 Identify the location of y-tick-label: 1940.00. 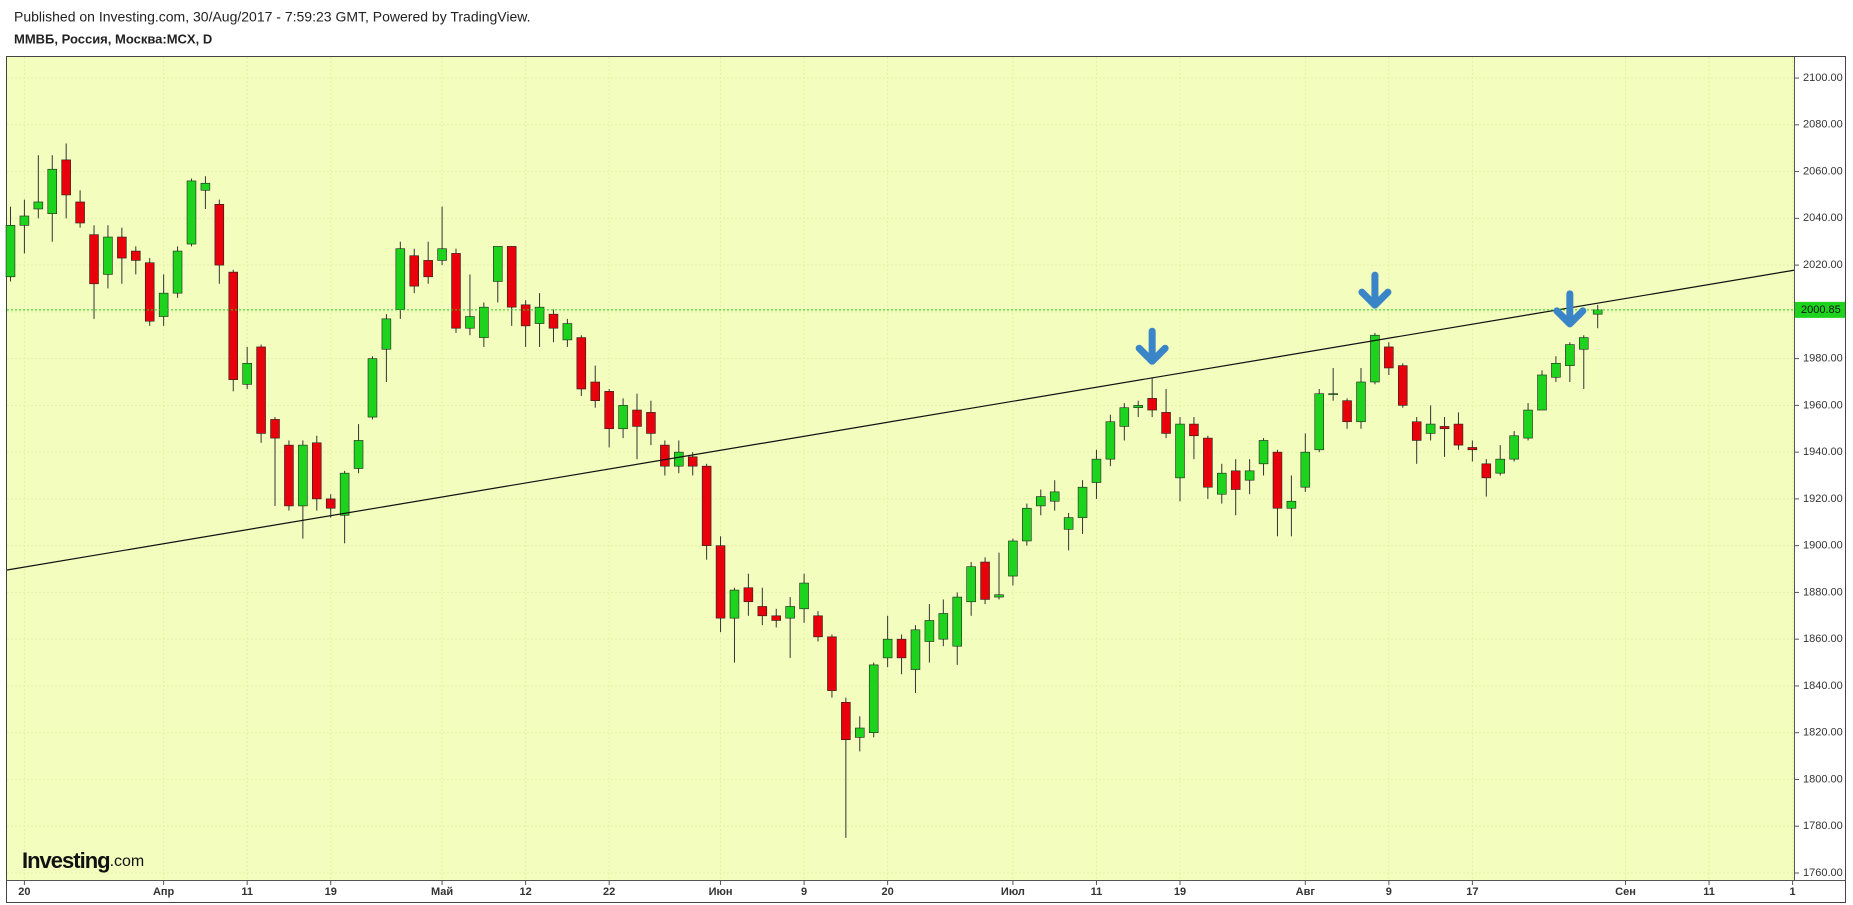
(1823, 452).